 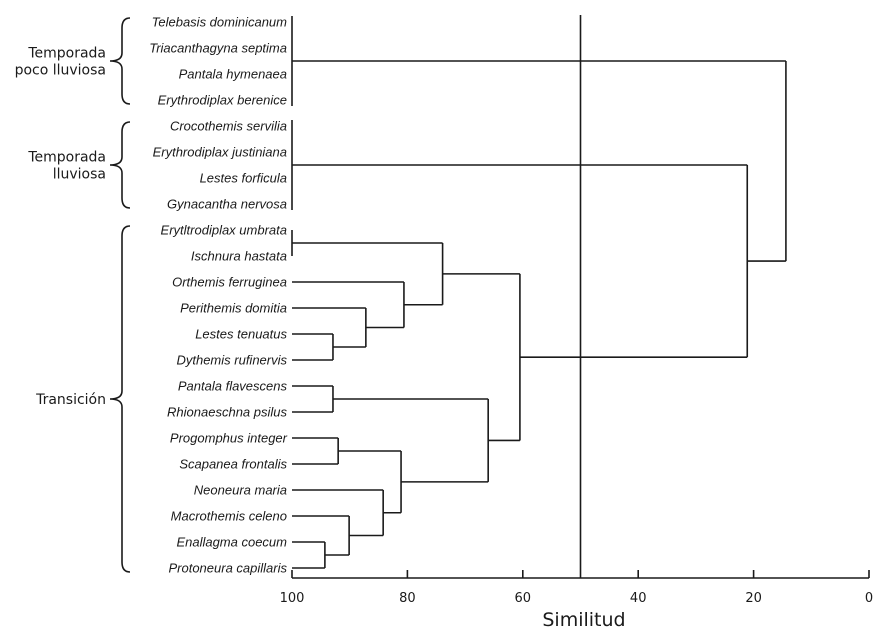 I want to click on leaf-label: Gynacantha nervosa, so click(x=227, y=204).